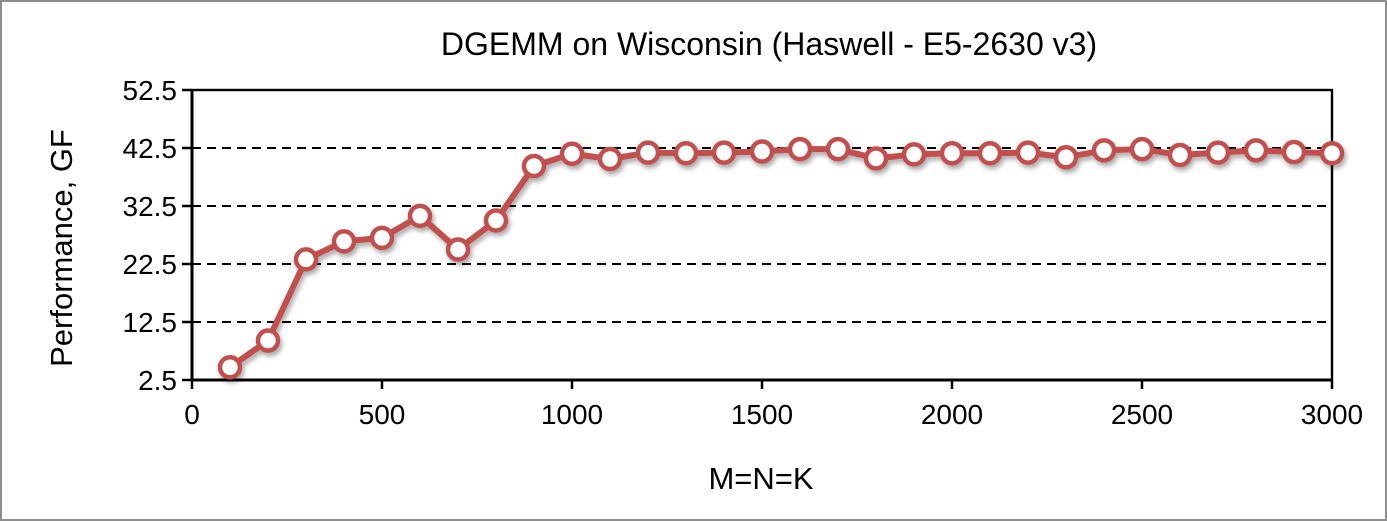  Describe the element at coordinates (150, 90) in the screenshot. I see `y-tick-label: 52.5` at that location.